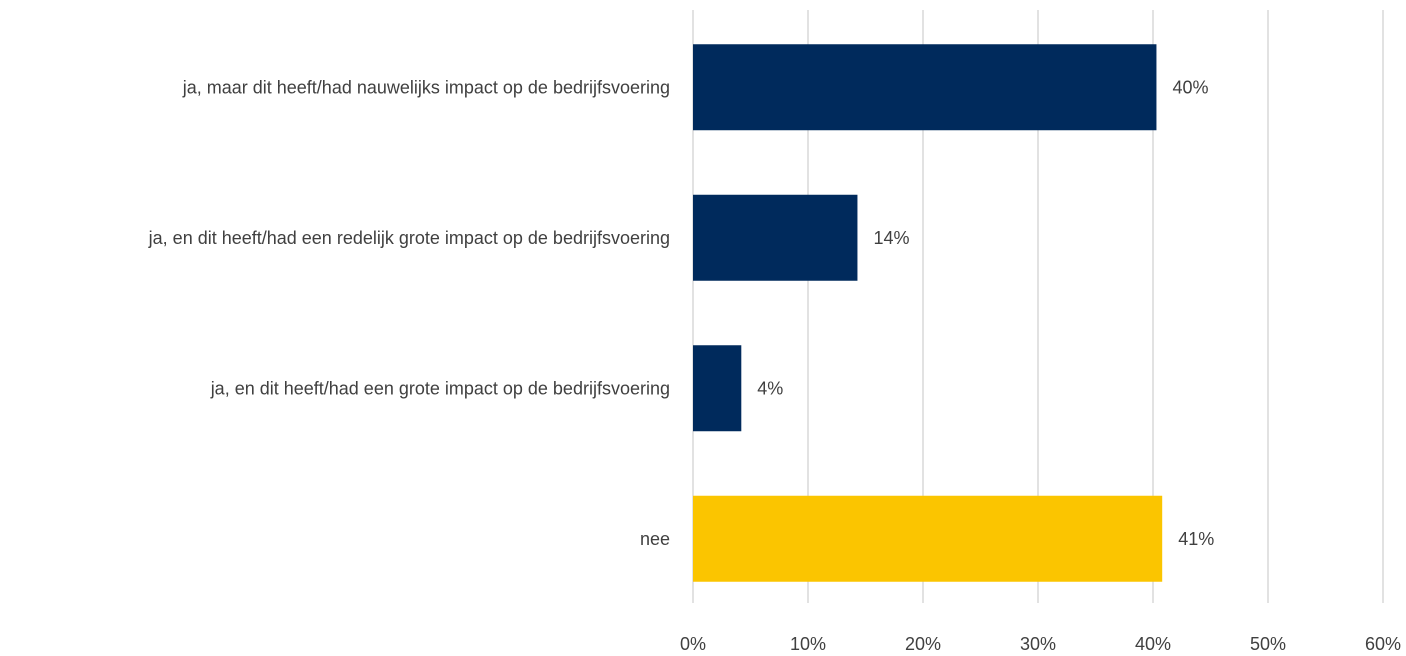  I want to click on x-tick-label: 20%, so click(923, 644).